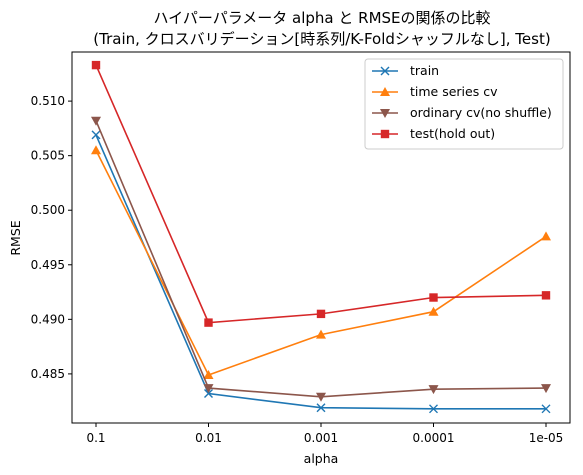 This screenshot has height=475, width=583. Describe the element at coordinates (454, 91) in the screenshot. I see `legend-label: time series cv` at that location.